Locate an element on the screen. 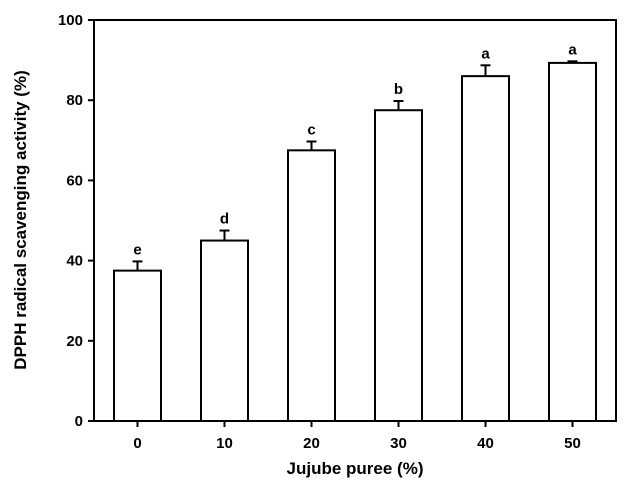 This screenshot has width=633, height=492. significance-label-30: b is located at coordinates (398, 89).